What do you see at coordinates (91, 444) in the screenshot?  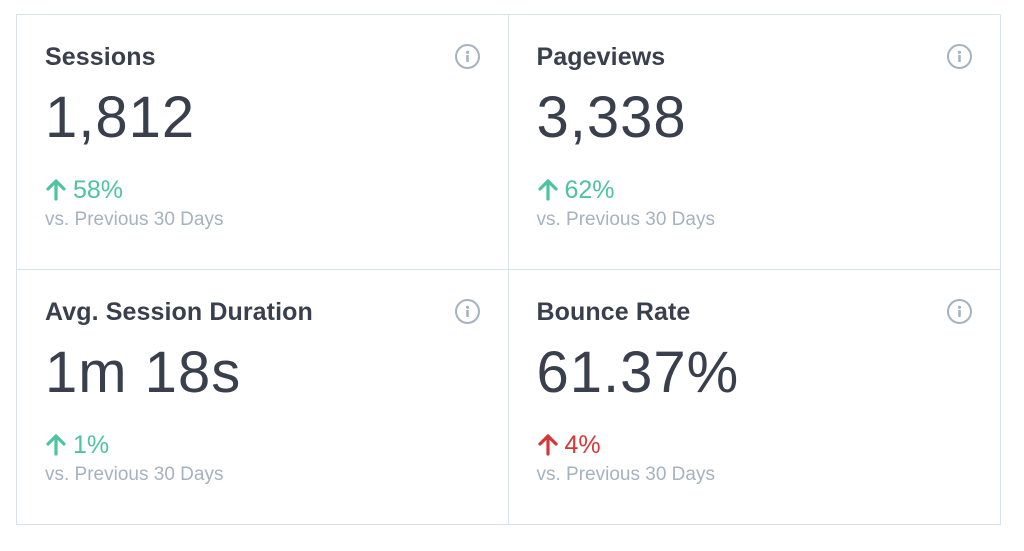 I see `metric-change-value: 1%` at bounding box center [91, 444].